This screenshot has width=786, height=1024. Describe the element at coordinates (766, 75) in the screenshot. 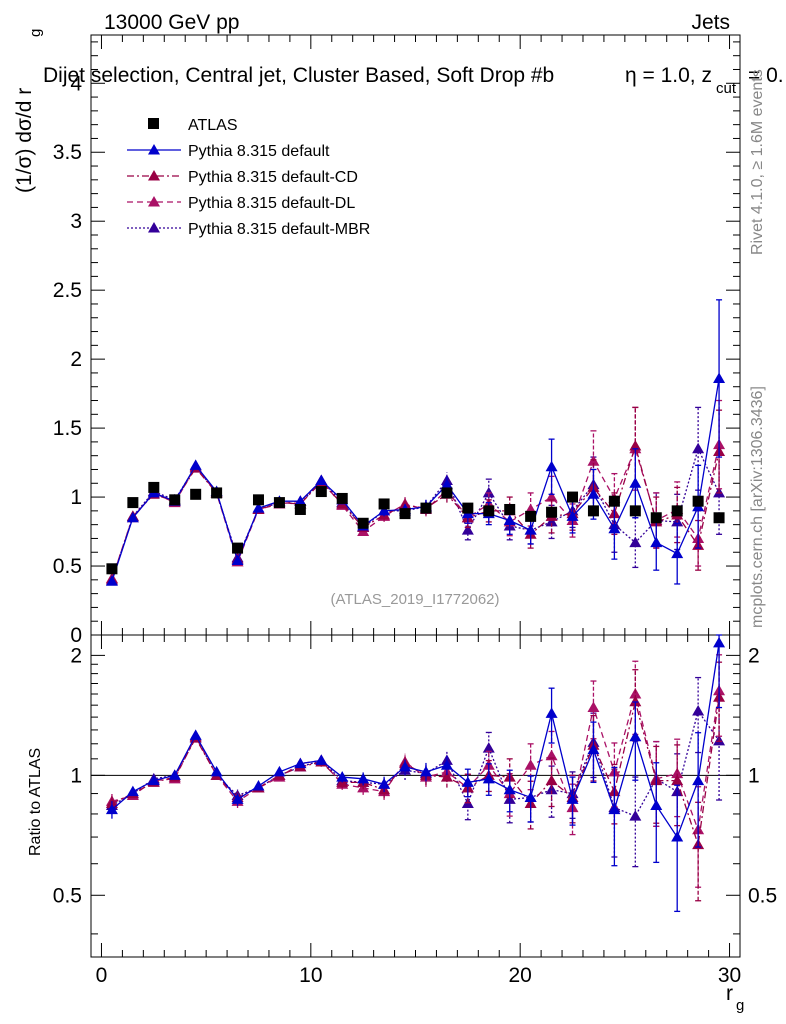

I see `zcut-value: = 0.` at that location.